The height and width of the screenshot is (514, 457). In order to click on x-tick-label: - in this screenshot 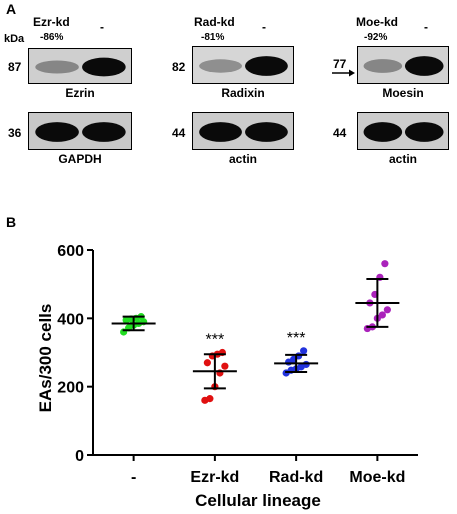, I will do `click(133, 477)`.